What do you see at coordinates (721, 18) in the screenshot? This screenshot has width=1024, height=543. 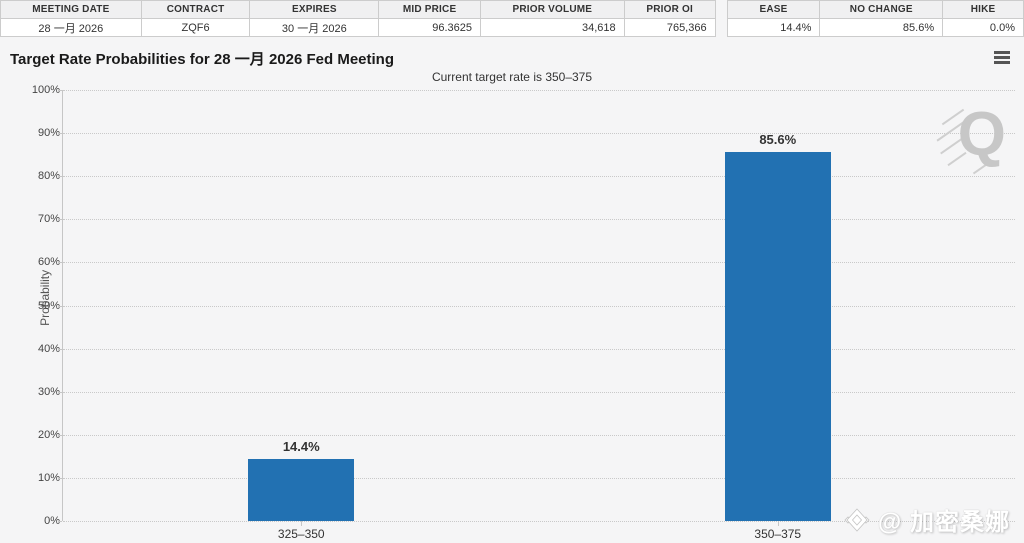 I see `table-gap` at bounding box center [721, 18].